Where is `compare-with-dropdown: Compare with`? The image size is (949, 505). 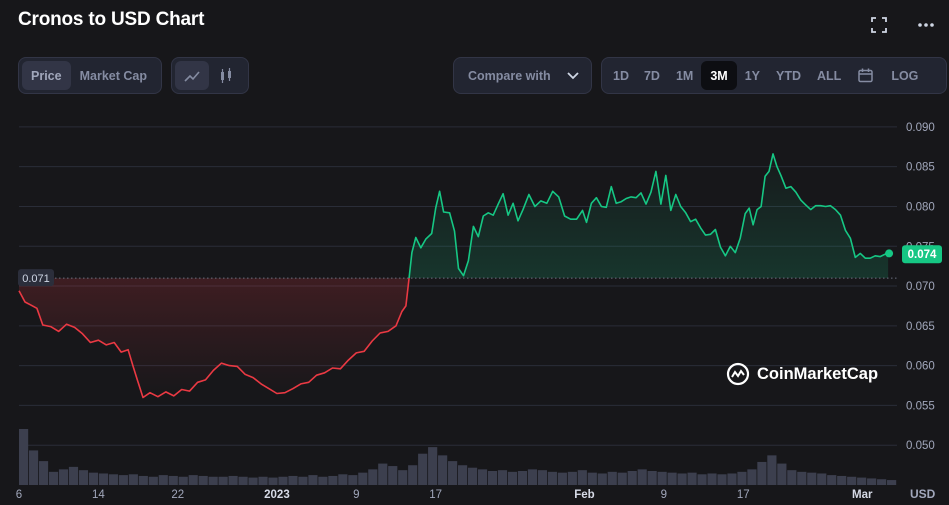
compare-with-dropdown: Compare with is located at coordinates (522, 75).